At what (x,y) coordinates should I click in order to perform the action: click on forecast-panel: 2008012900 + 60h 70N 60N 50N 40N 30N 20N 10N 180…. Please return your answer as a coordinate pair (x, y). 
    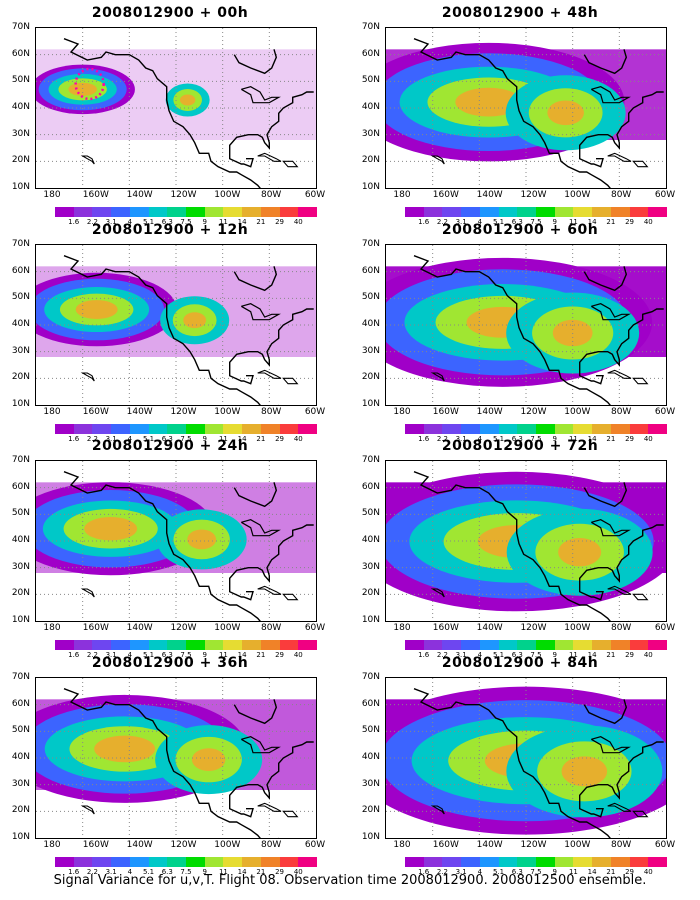
    Looking at the image, I should click on (520, 332).